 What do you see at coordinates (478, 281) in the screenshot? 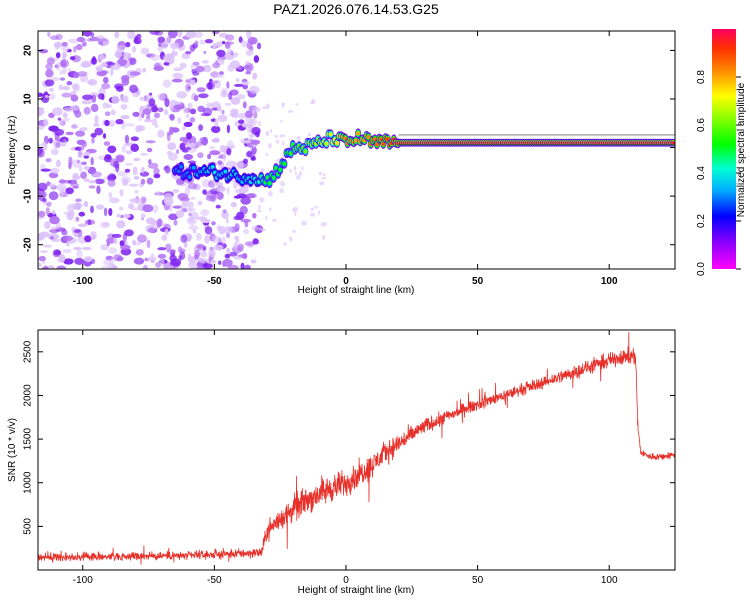
I see `heatmap-x-tick-label: 50` at bounding box center [478, 281].